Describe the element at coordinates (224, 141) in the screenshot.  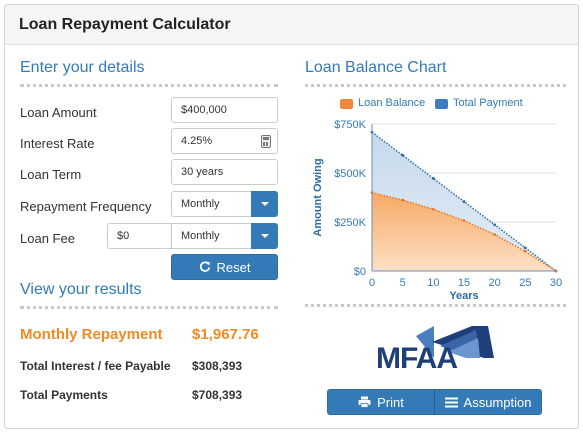
I see `interest-rate-input: 4.25%` at that location.